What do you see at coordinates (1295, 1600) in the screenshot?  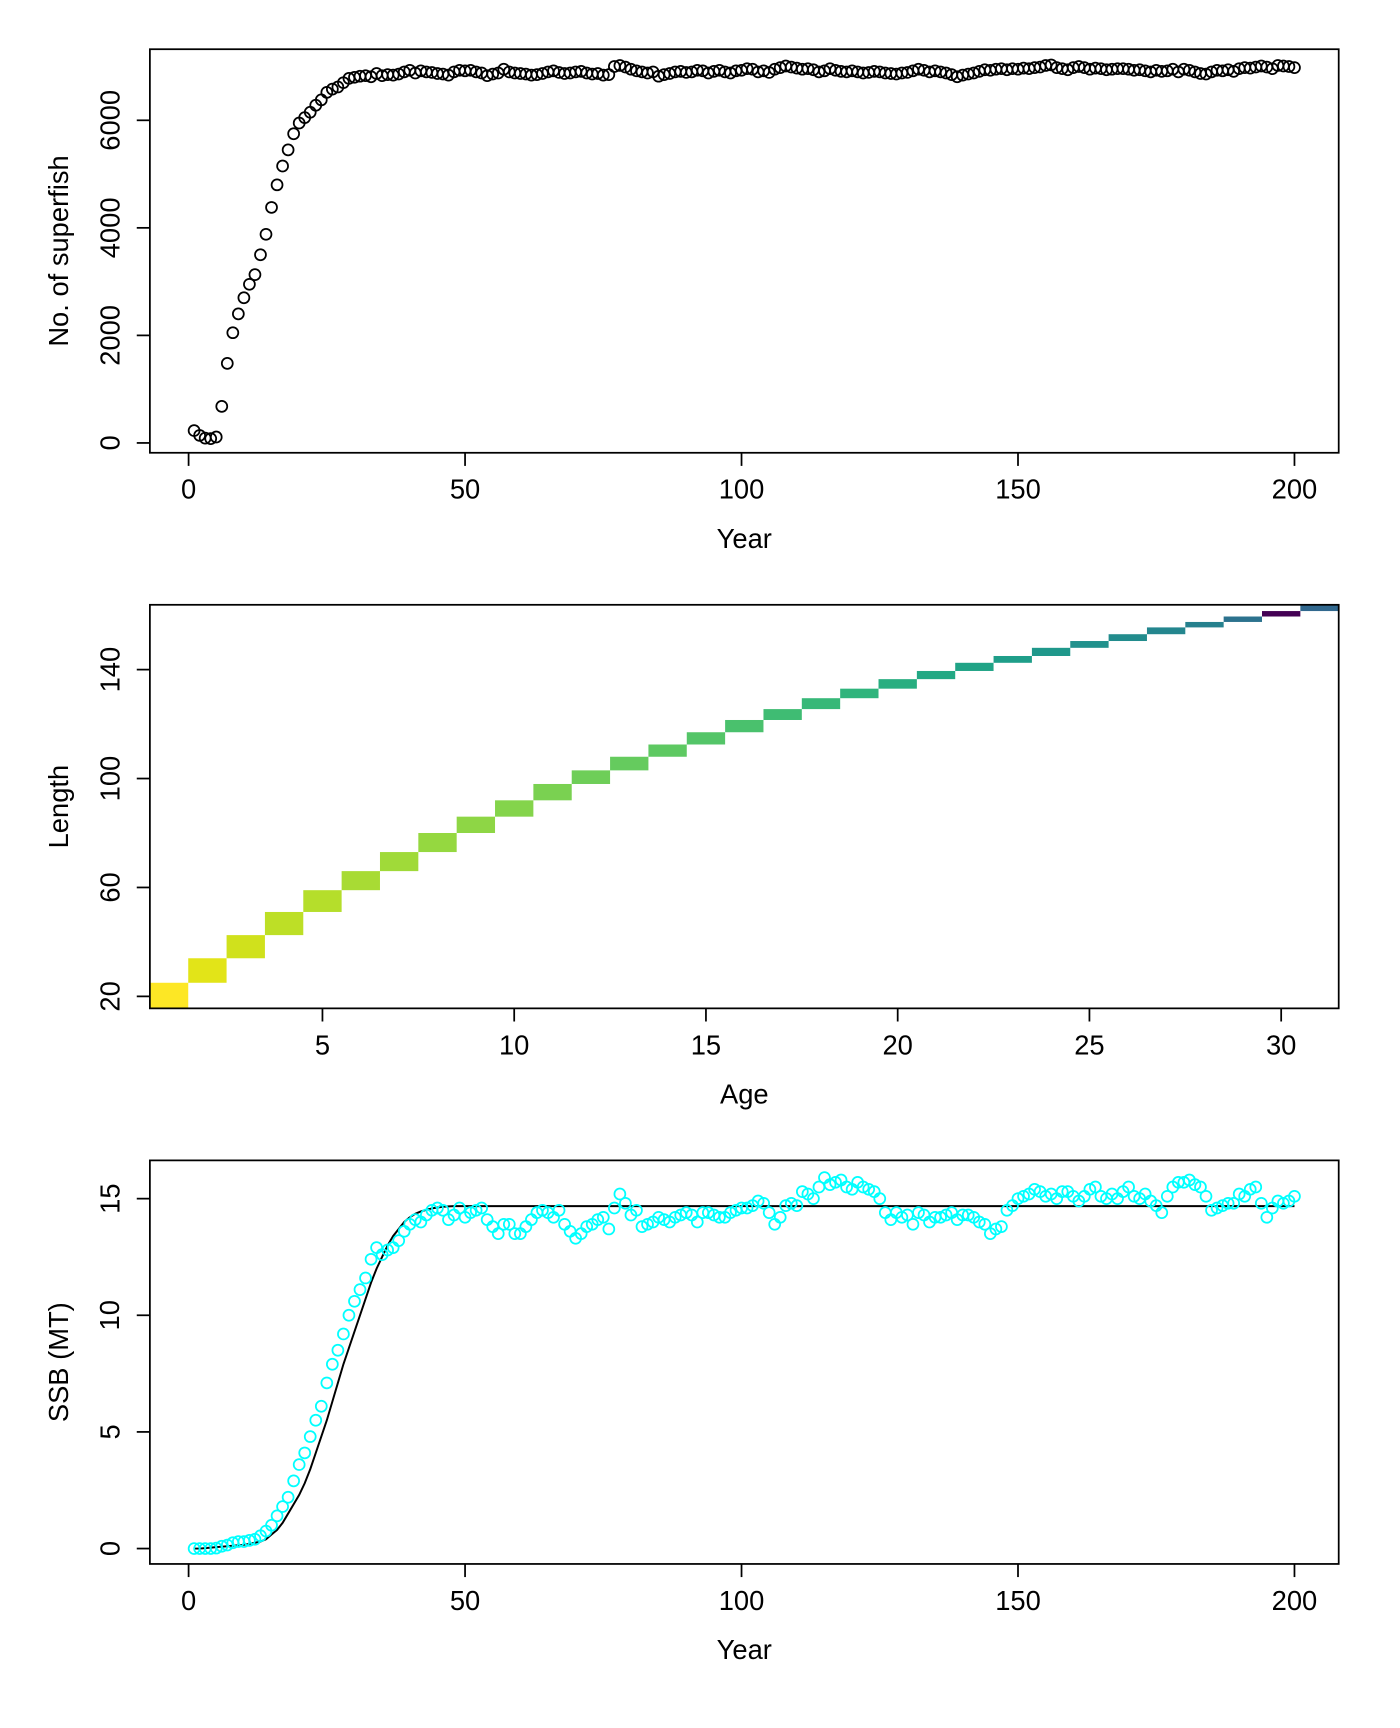 I see `x-tick-label: 200` at bounding box center [1295, 1600].